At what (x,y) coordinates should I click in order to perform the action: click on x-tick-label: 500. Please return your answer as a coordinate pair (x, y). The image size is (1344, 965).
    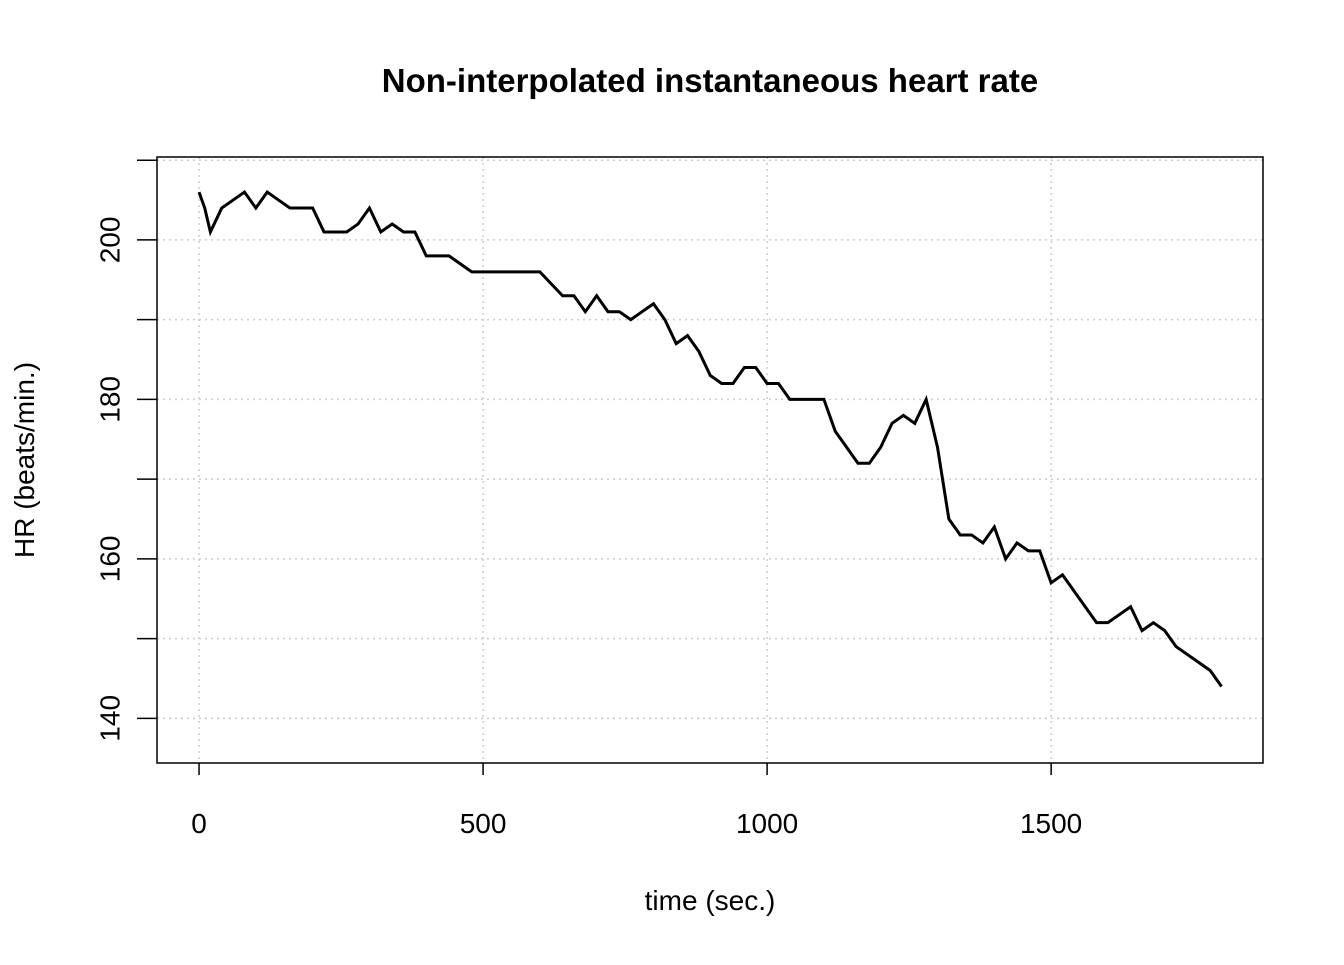
    Looking at the image, I should click on (483, 823).